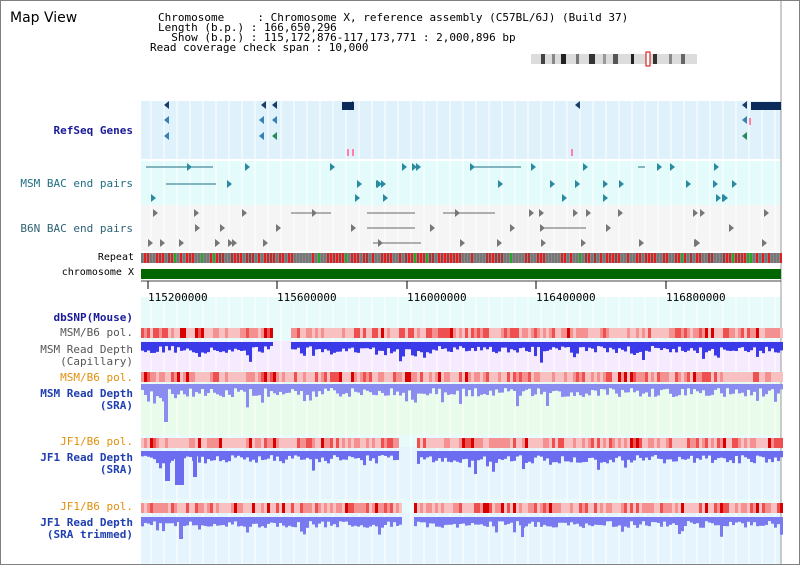  Describe the element at coordinates (76, 183) in the screenshot. I see `track-label-msm-bac-end-pairs: MSM BAC end pairs` at that location.